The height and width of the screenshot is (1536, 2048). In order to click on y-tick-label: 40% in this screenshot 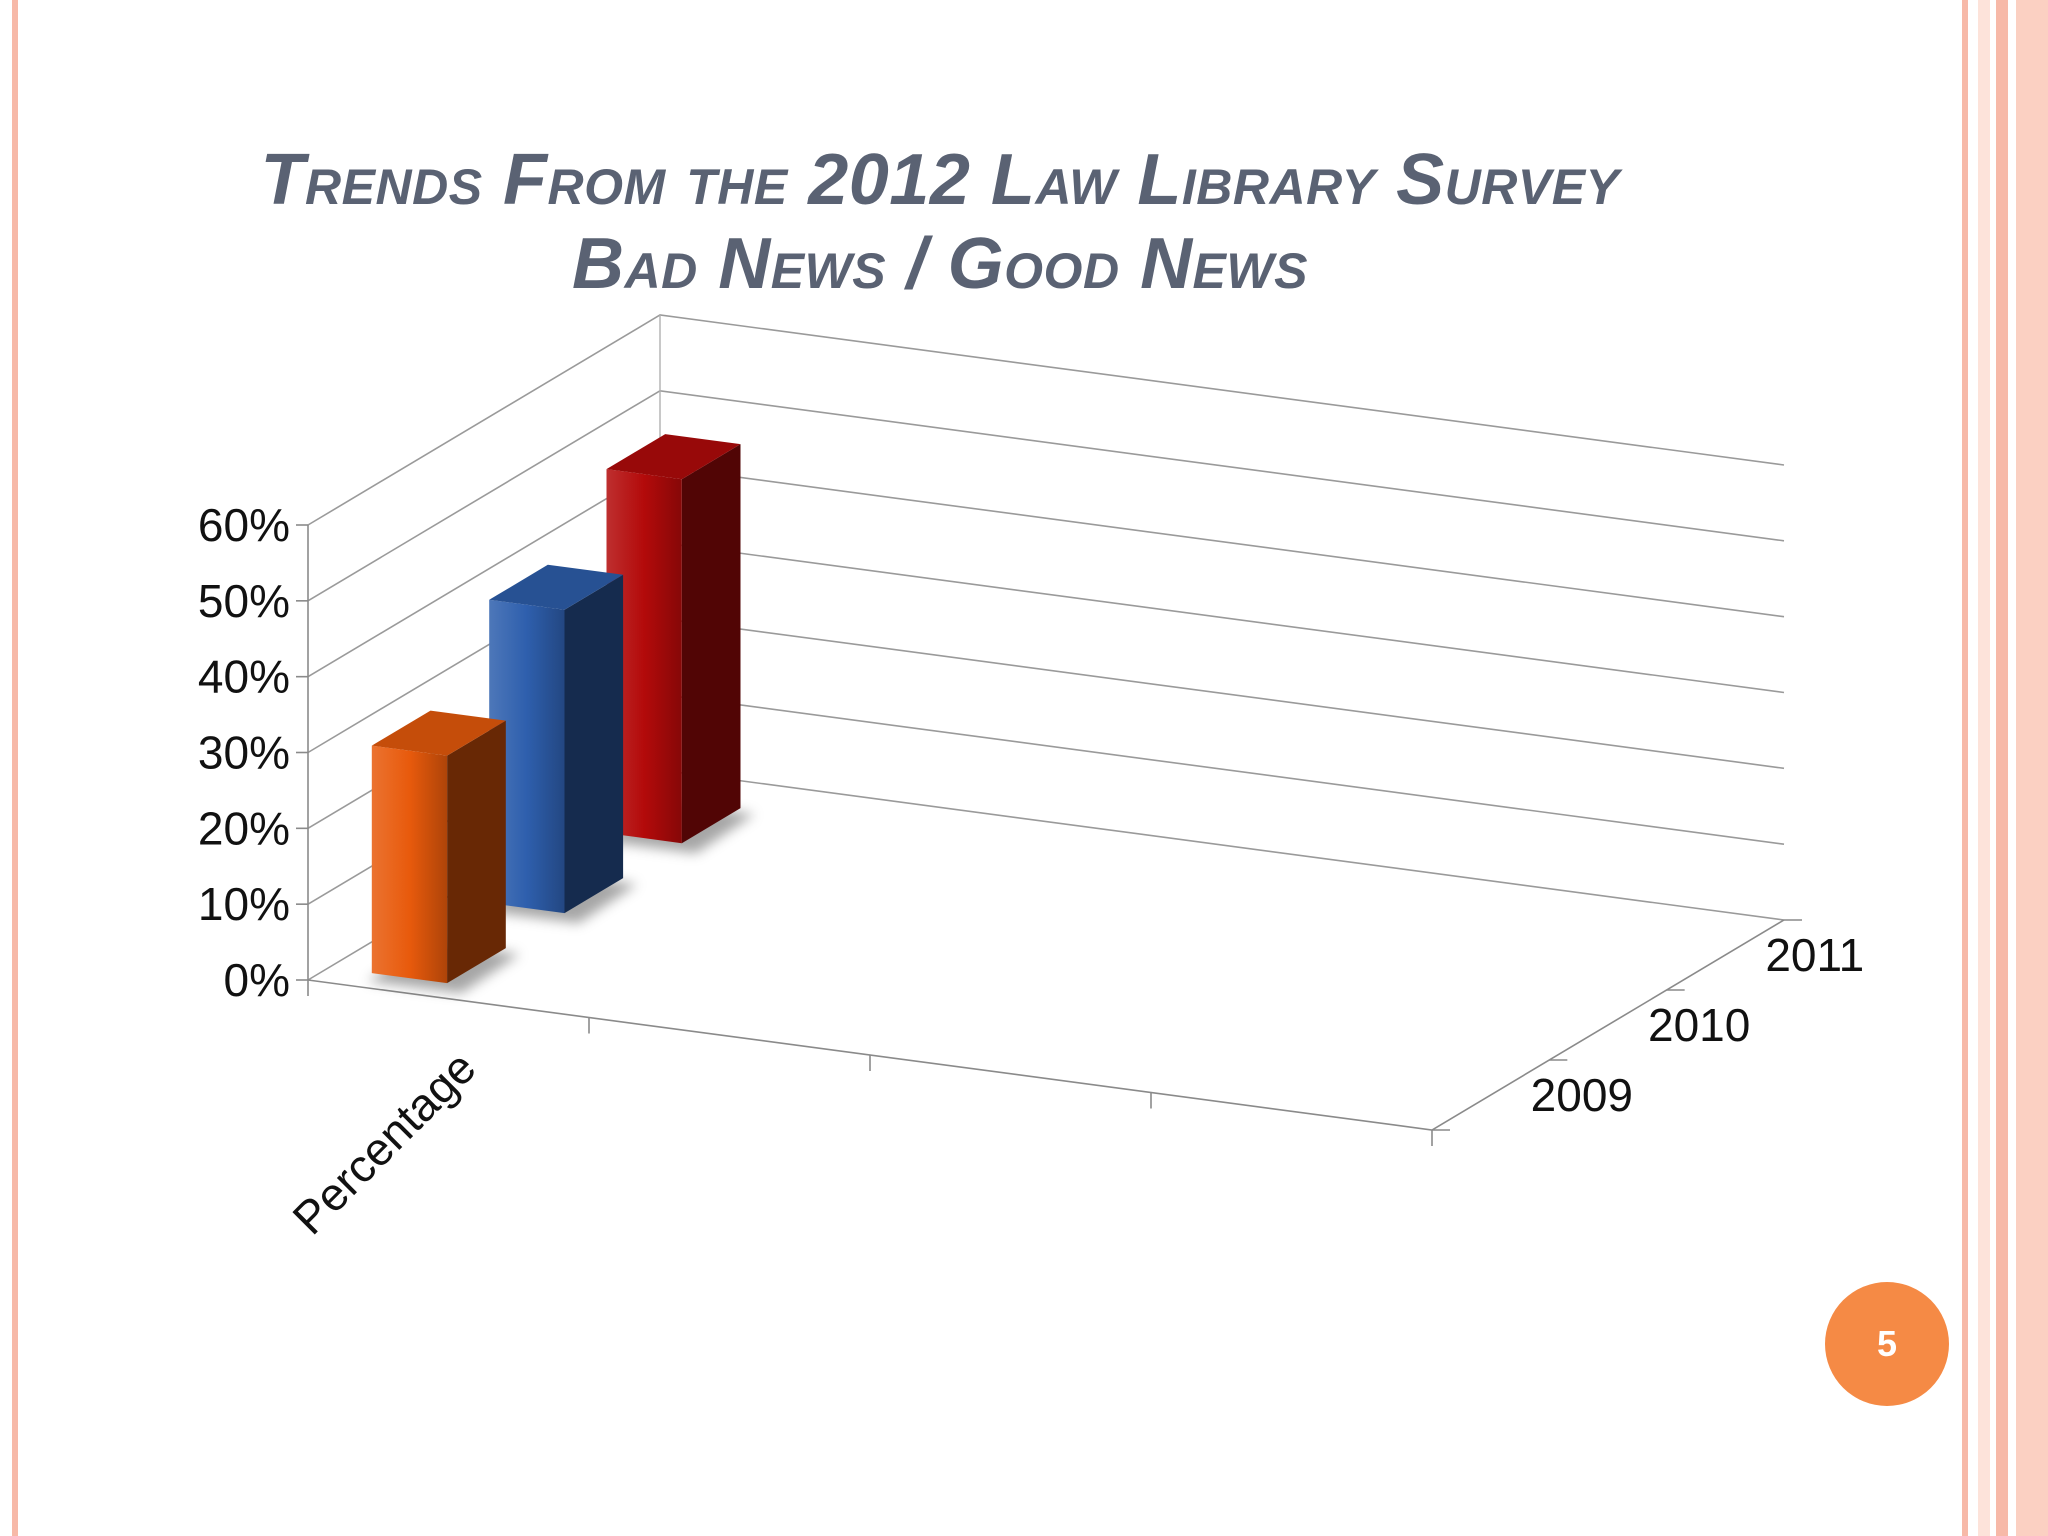, I will do `click(244, 677)`.